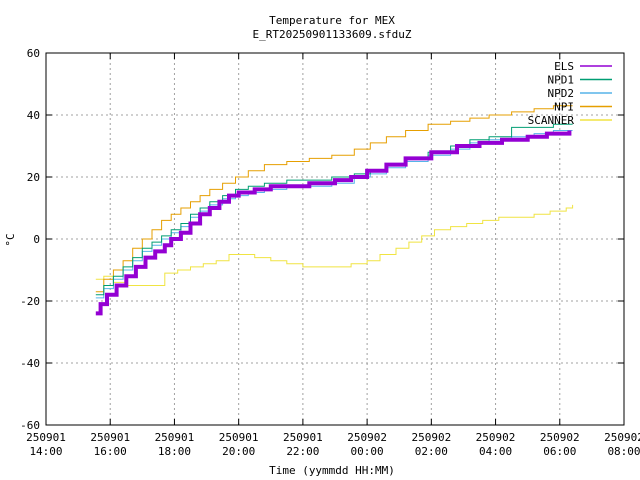  Describe the element at coordinates (559, 451) in the screenshot. I see `x-tick-time-label: 06:00` at that location.